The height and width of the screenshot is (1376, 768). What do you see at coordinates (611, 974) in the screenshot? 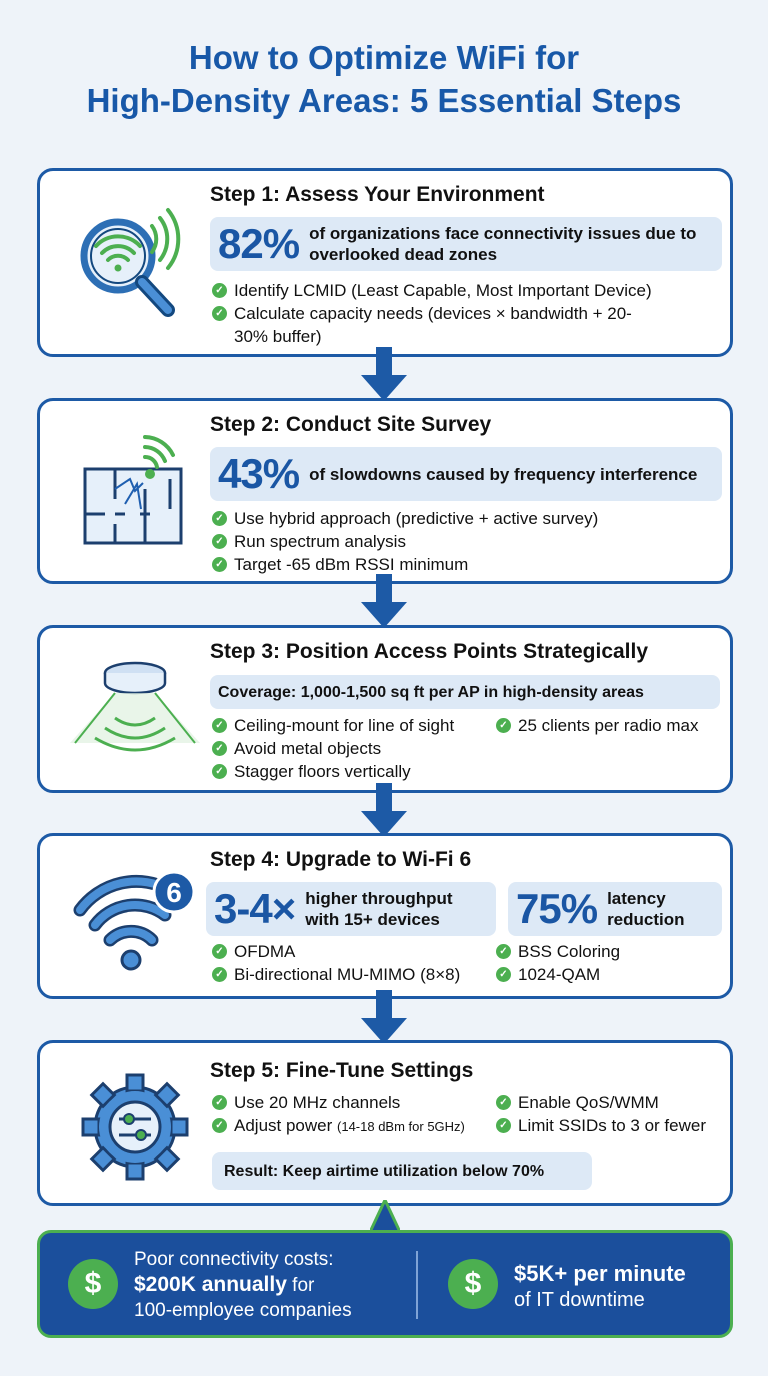
I see `list-item: ✓ 1024-QAM` at bounding box center [611, 974].